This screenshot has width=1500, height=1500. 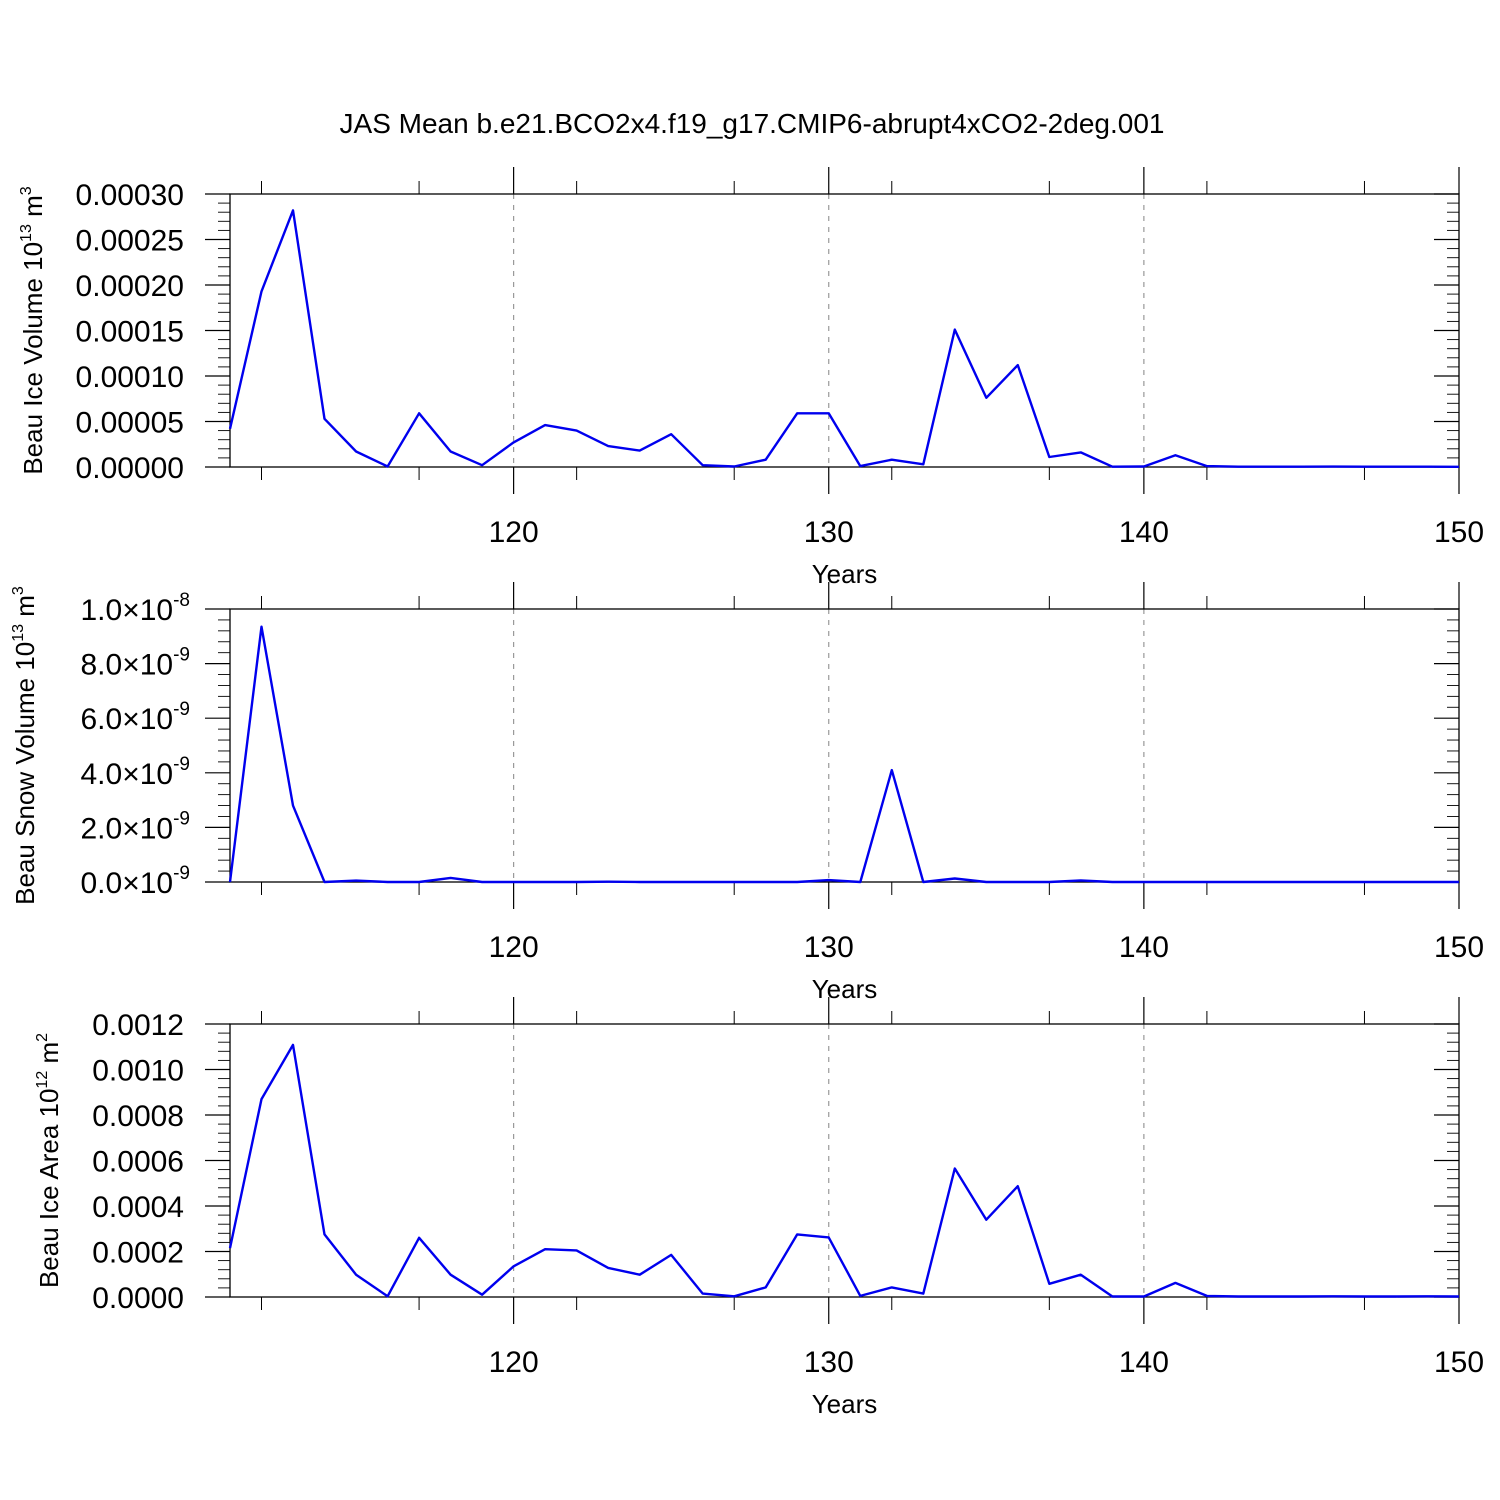 What do you see at coordinates (138, 1116) in the screenshot?
I see `y-tick-label: 0.0008` at bounding box center [138, 1116].